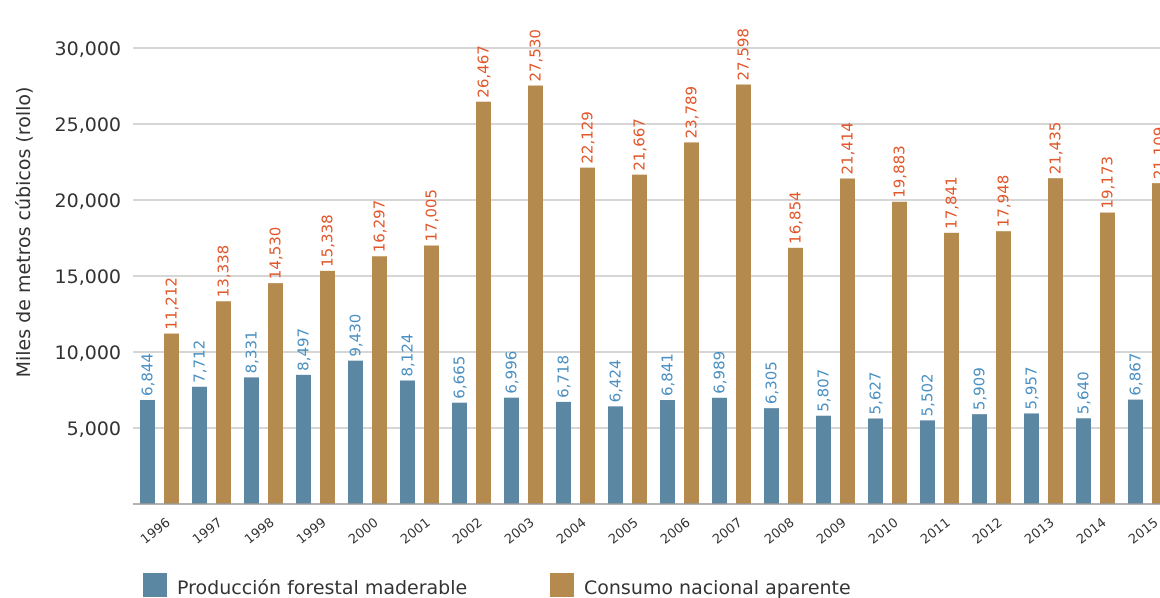  Describe the element at coordinates (24, 232) in the screenshot. I see `y-axis-title: Miles de metros cúbicos (rollo)` at that location.